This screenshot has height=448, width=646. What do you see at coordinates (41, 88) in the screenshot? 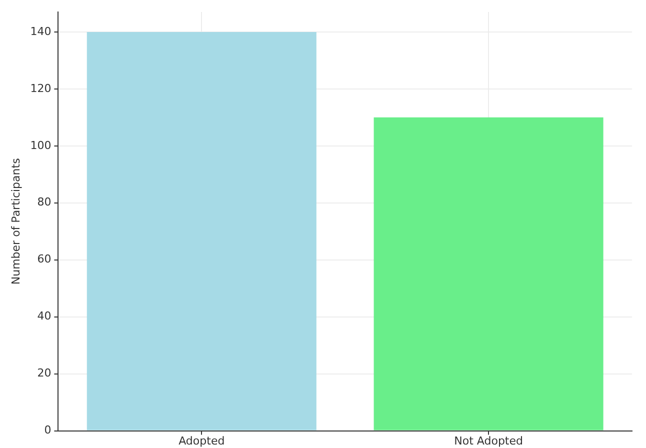
I see `y-tick-label: 120` at bounding box center [41, 88].